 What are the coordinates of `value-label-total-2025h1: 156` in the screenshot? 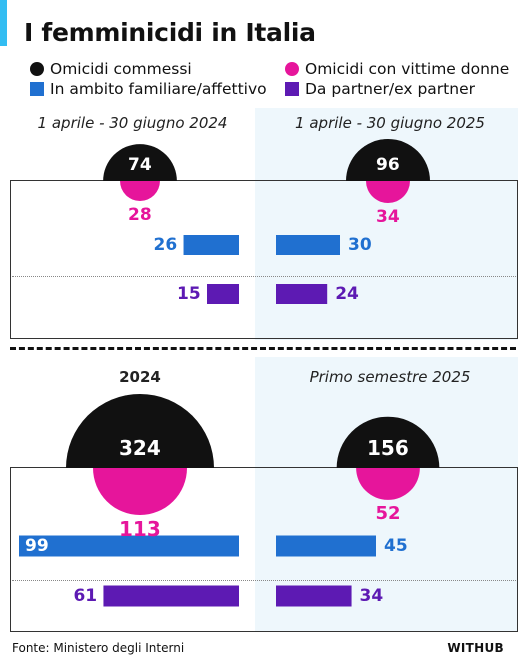 It's located at (388, 448).